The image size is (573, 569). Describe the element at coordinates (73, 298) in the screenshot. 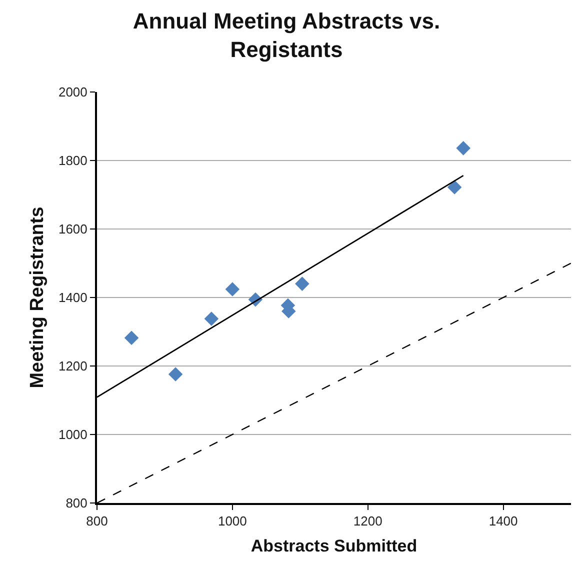

I see `y-tick-label: 1400` at that location.